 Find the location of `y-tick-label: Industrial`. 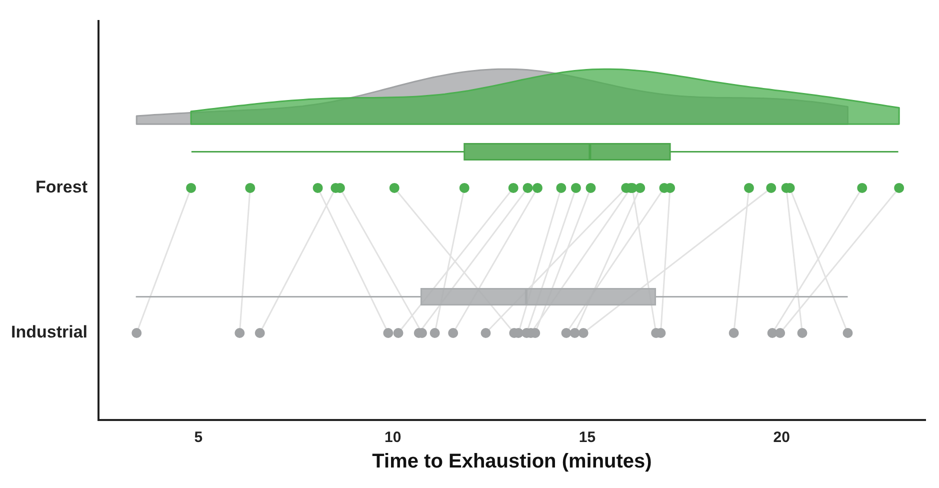

y-tick-label: Industrial is located at coordinates (49, 332).